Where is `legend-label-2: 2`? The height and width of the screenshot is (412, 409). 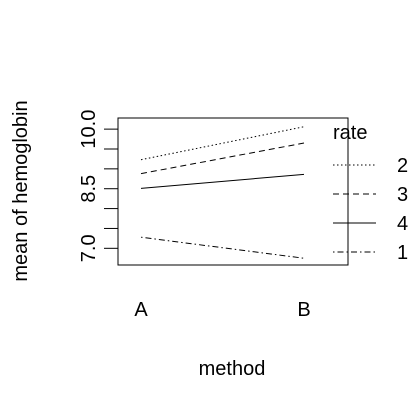 legend-label-2: 2 is located at coordinates (402, 166).